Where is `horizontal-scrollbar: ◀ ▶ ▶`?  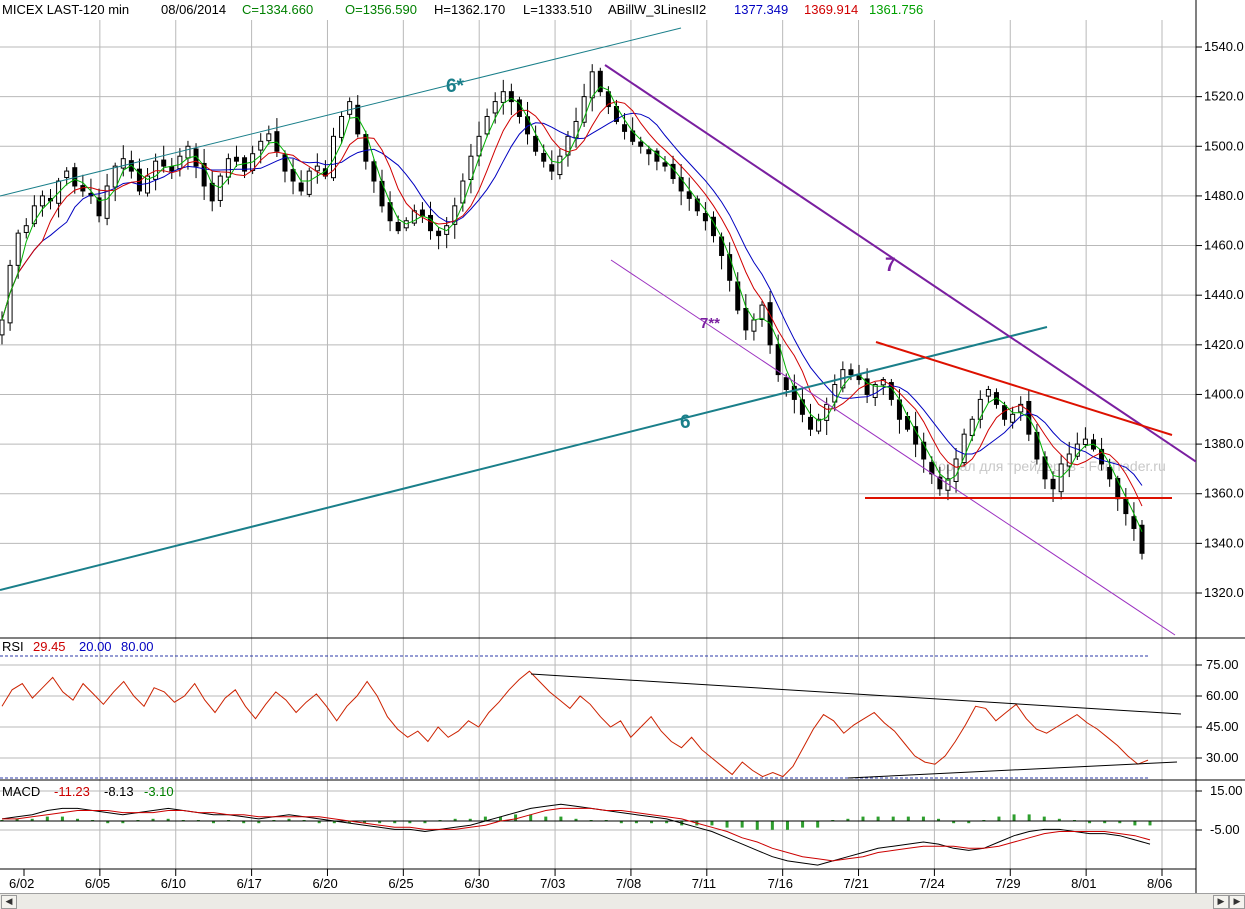 horizontal-scrollbar: ◀ ▶ ▶ is located at coordinates (622, 901).